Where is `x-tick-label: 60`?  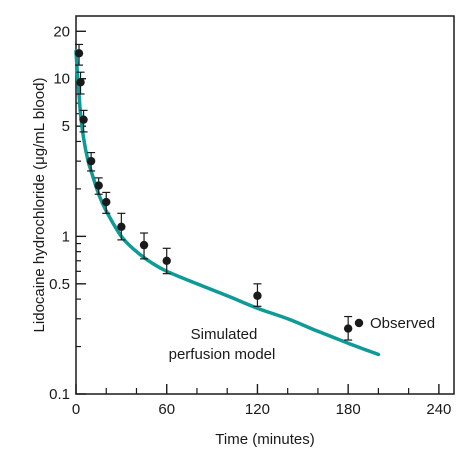
x-tick-label: 60 is located at coordinates (166, 409).